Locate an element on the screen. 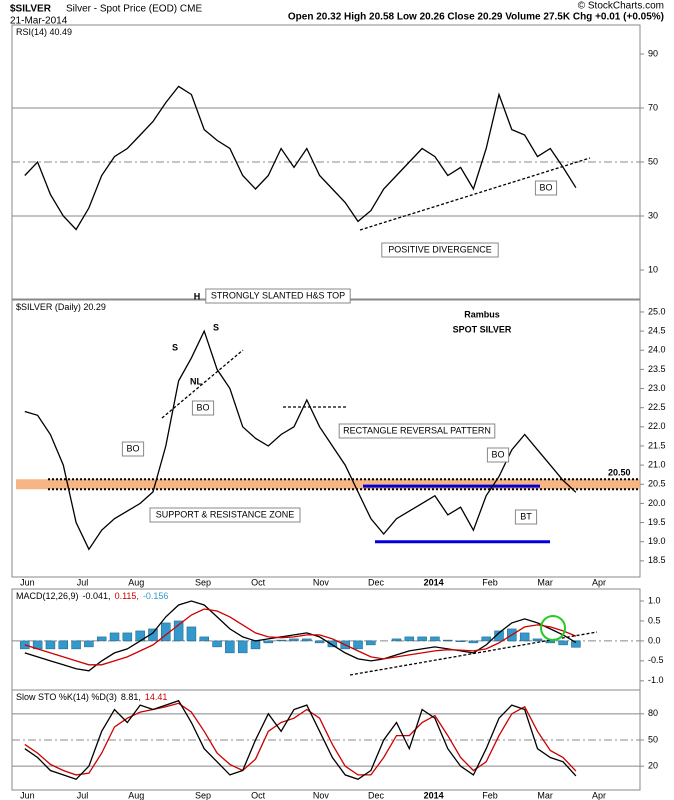  annotation: STRONGLY SLANTED H&S TOP is located at coordinates (278, 295).